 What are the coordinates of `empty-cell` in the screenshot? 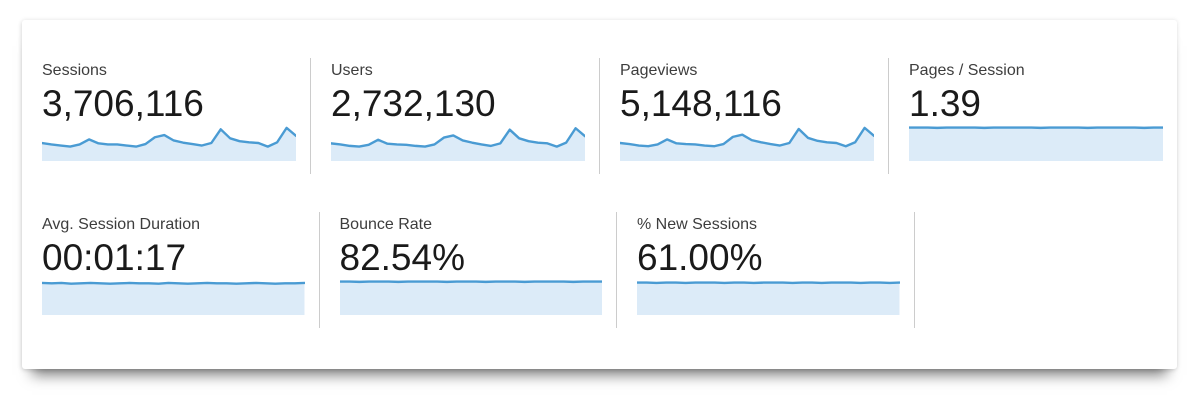 It's located at (1046, 270).